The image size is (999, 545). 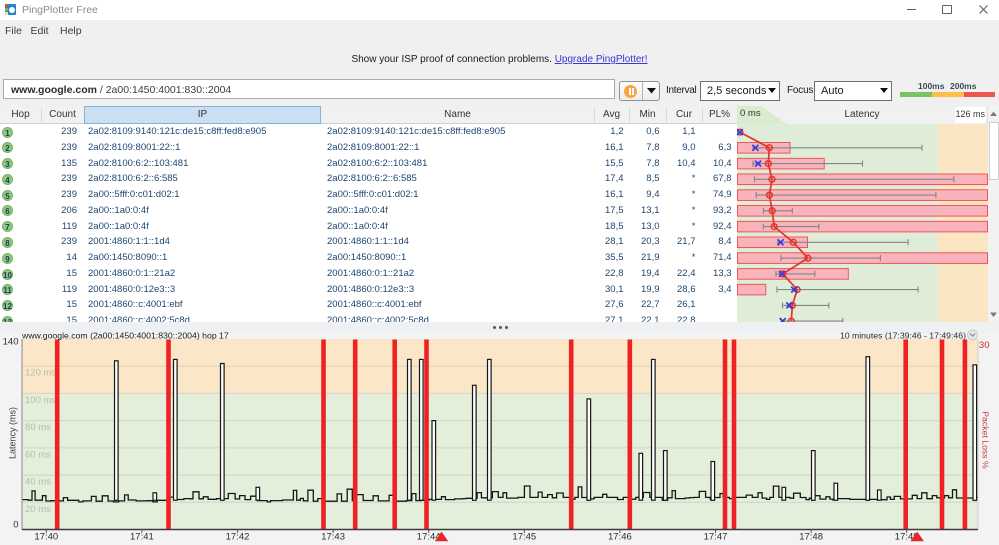 I want to click on svg-text: Packet Loss %, so click(x=986, y=440).